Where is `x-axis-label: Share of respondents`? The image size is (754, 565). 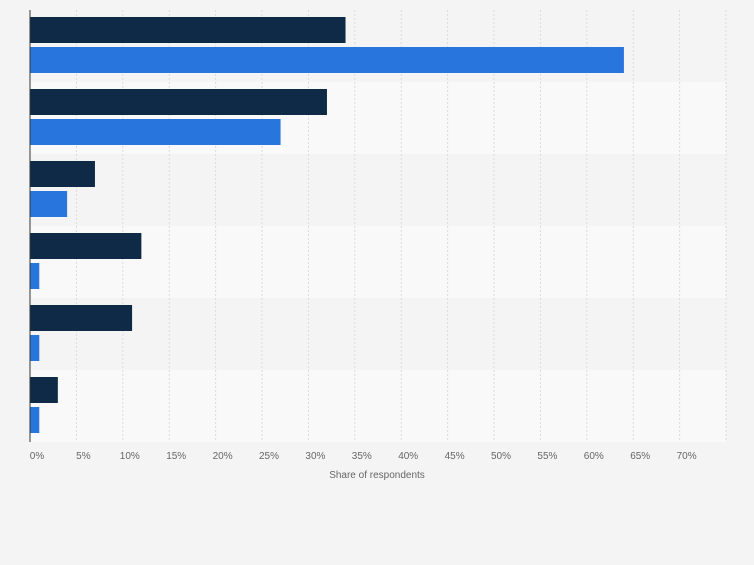
x-axis-label: Share of respondents is located at coordinates (377, 475).